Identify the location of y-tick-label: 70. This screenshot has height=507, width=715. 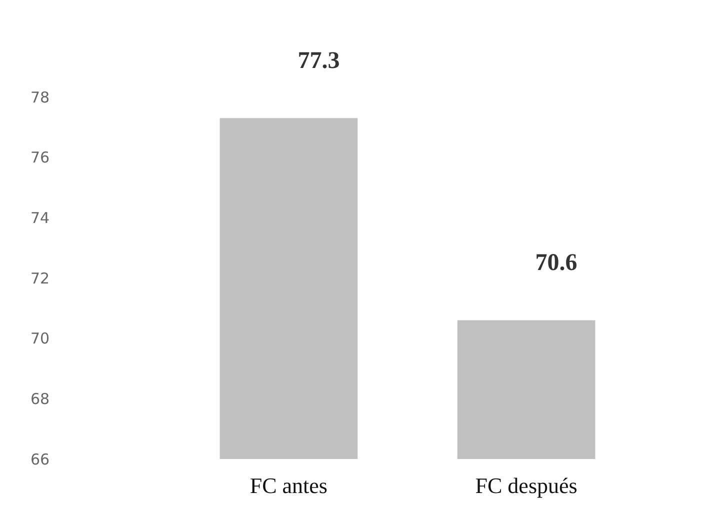
(40, 339).